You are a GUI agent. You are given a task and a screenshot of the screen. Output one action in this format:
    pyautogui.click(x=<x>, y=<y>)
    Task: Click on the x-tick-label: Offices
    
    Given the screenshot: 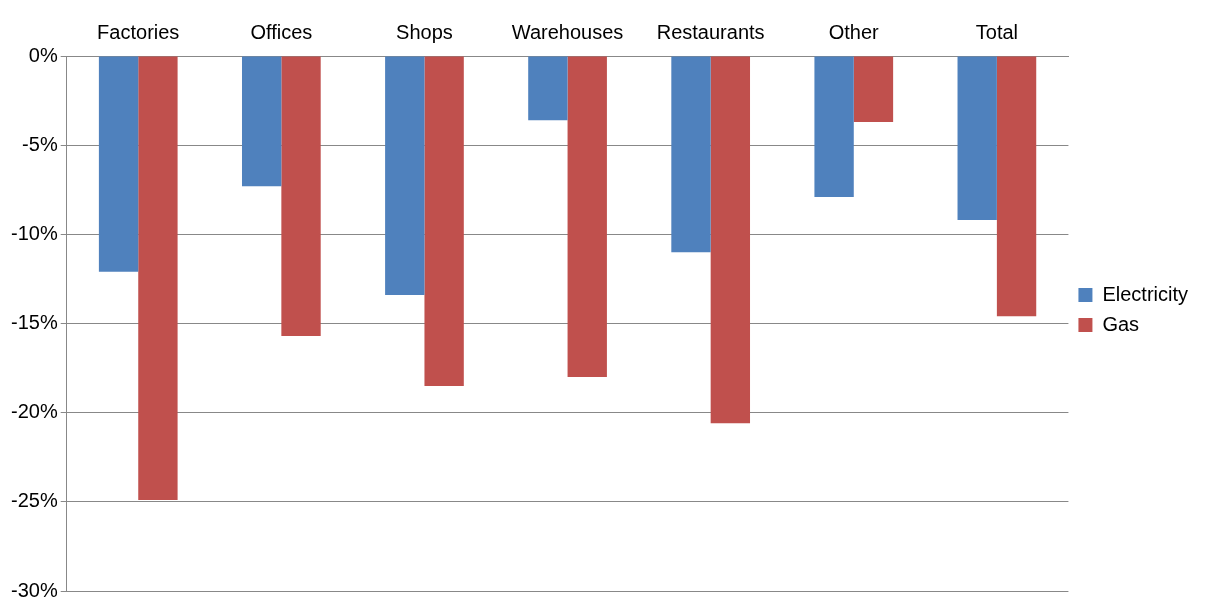 What is the action you would take?
    pyautogui.click(x=281, y=31)
    